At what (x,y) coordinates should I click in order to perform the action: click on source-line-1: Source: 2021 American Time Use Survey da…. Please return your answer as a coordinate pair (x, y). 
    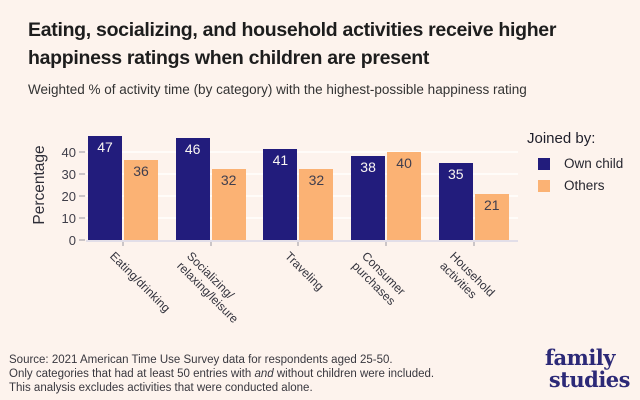
    Looking at the image, I should click on (201, 360).